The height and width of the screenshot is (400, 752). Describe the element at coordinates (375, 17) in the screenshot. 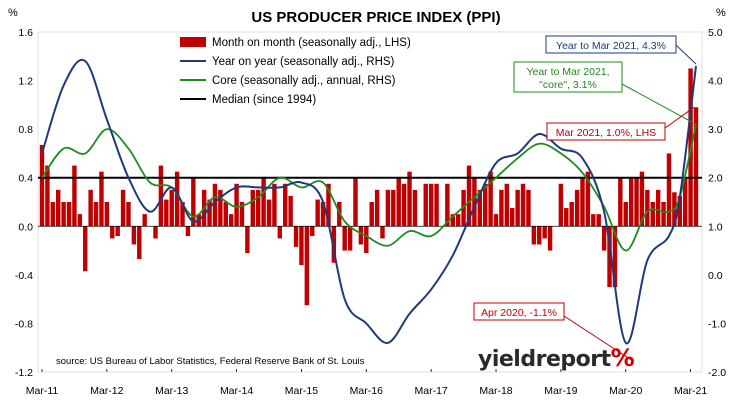

I see `chart-title: US PRODUCER PRICE INDEX (PPI)` at that location.